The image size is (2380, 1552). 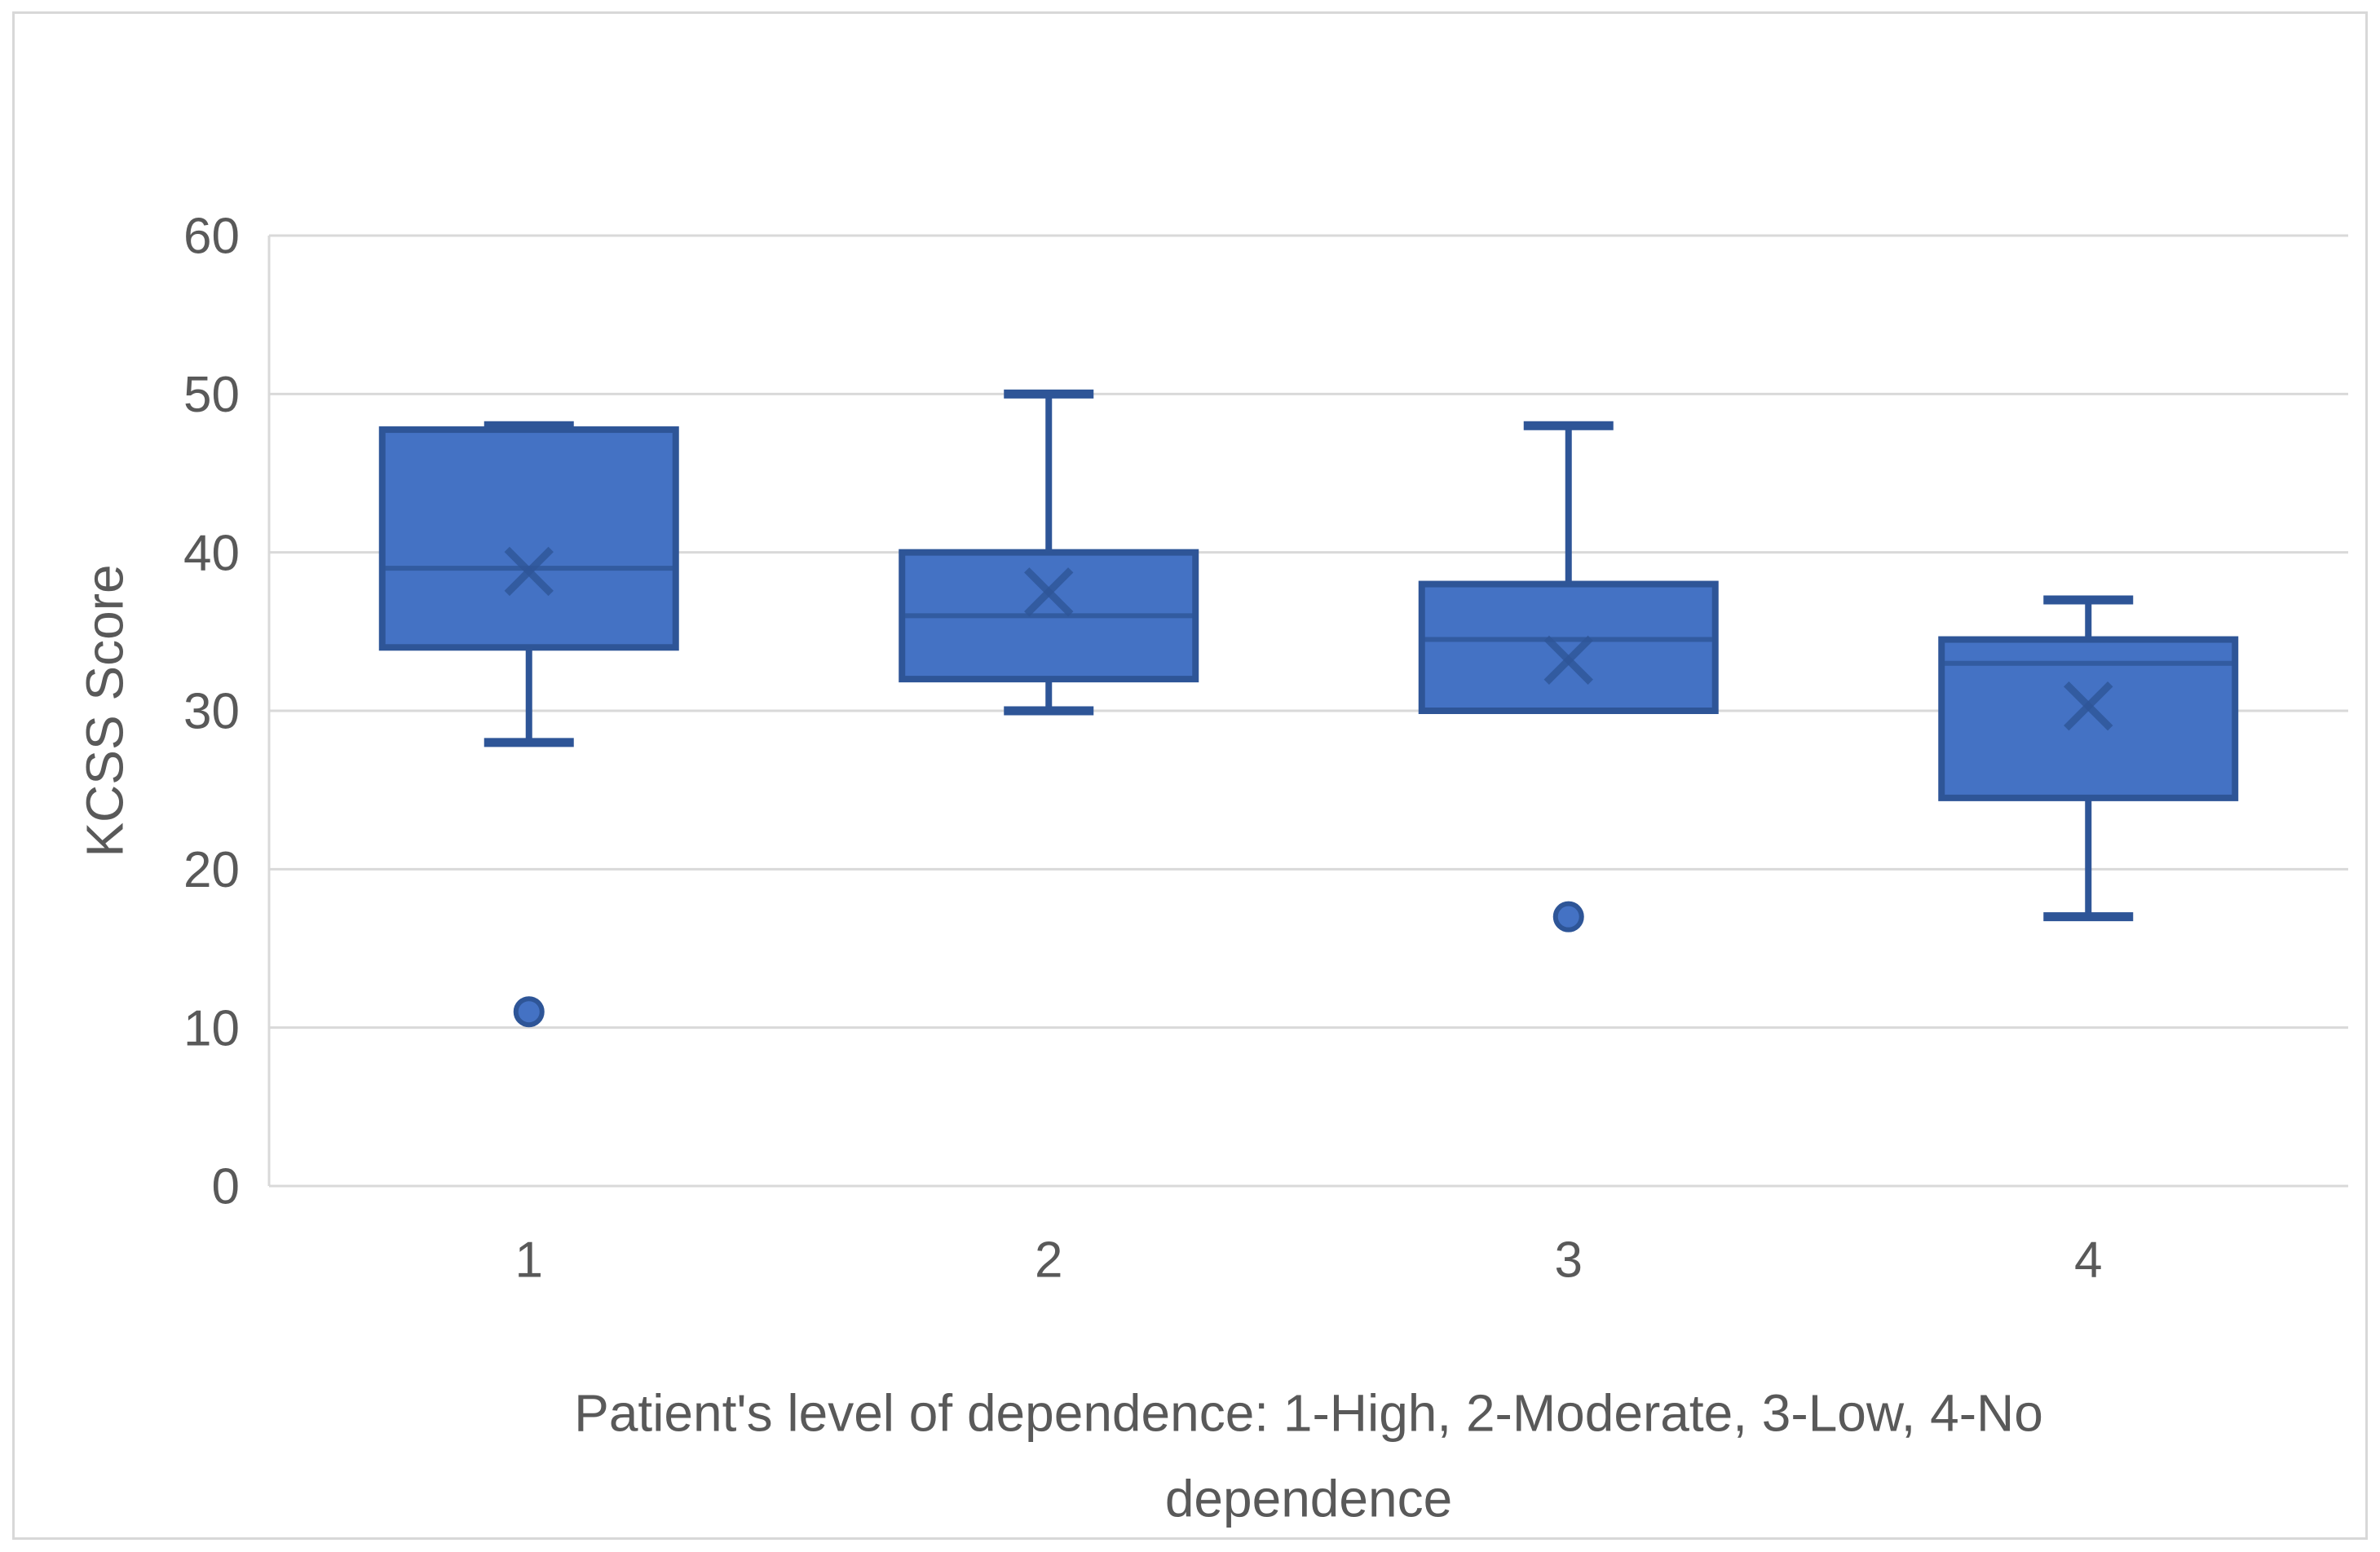 What do you see at coordinates (1569, 1260) in the screenshot?
I see `x-tick-label-3: 3` at bounding box center [1569, 1260].